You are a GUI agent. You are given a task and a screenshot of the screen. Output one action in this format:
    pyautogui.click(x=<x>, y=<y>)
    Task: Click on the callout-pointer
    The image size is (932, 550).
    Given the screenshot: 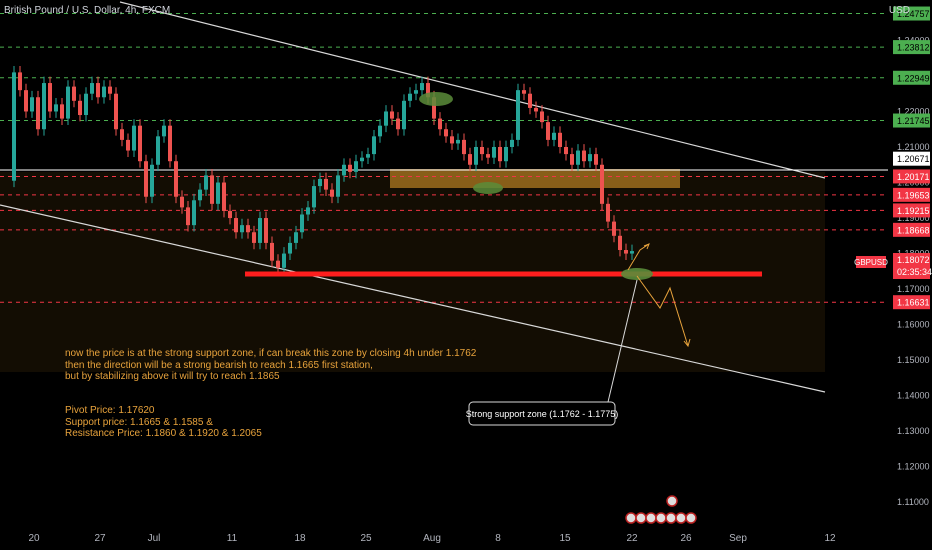 What is the action you would take?
    pyautogui.click(x=622, y=341)
    